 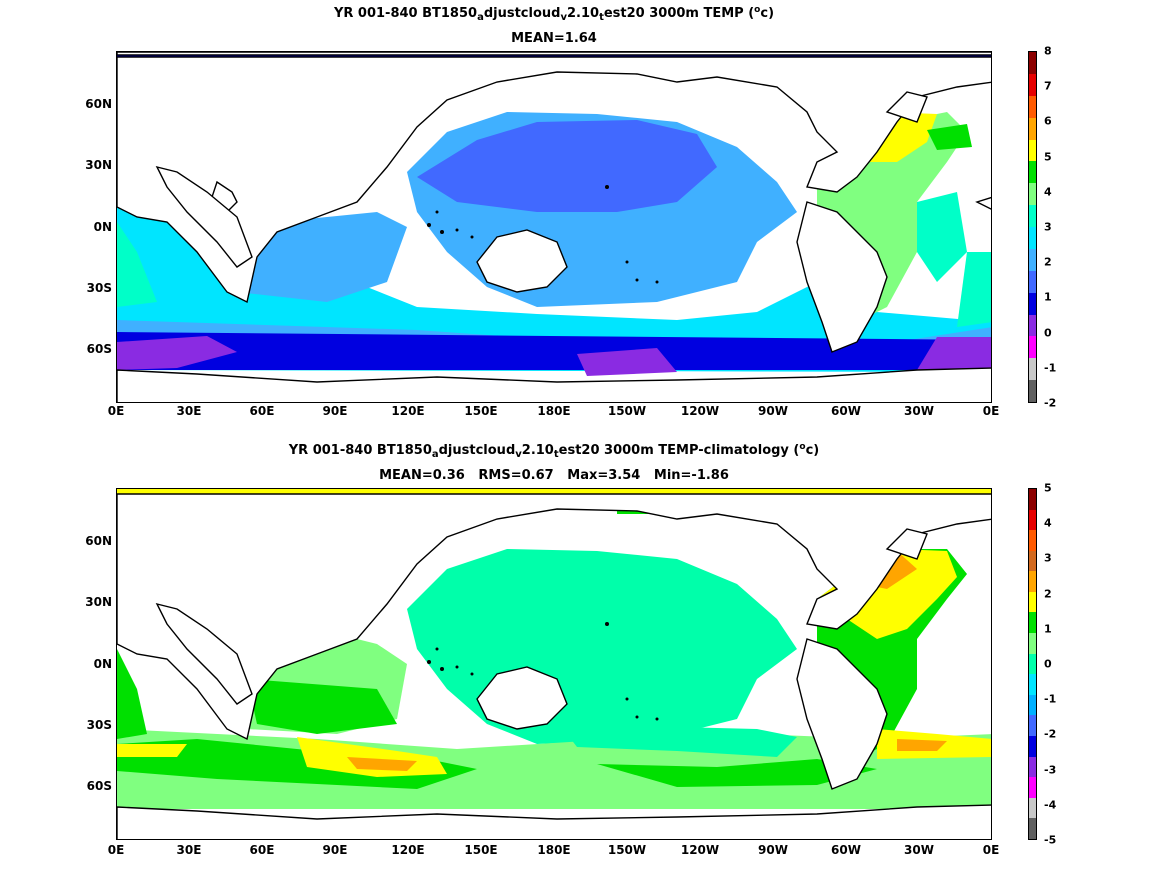 I want to click on panel-1-colorbar, so click(x=1032, y=227).